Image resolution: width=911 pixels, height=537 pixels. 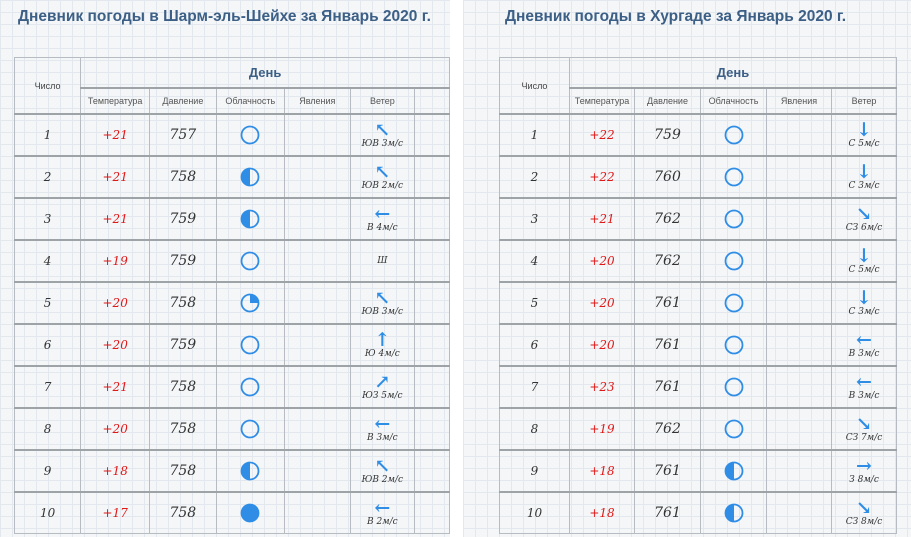 What do you see at coordinates (864, 480) in the screenshot?
I see `wind-label: З 8м/с` at bounding box center [864, 480].